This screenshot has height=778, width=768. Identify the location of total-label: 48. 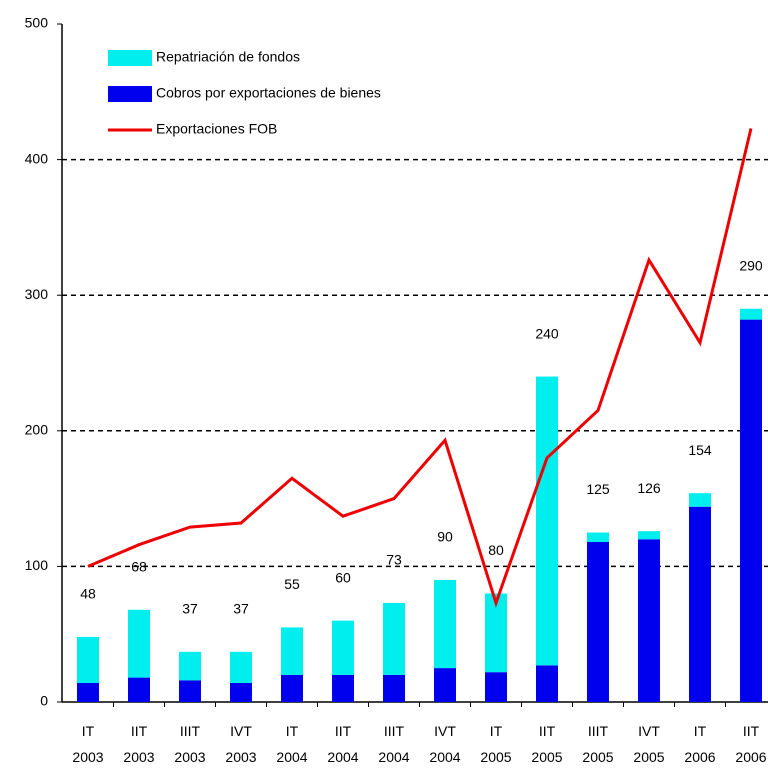
(88, 594).